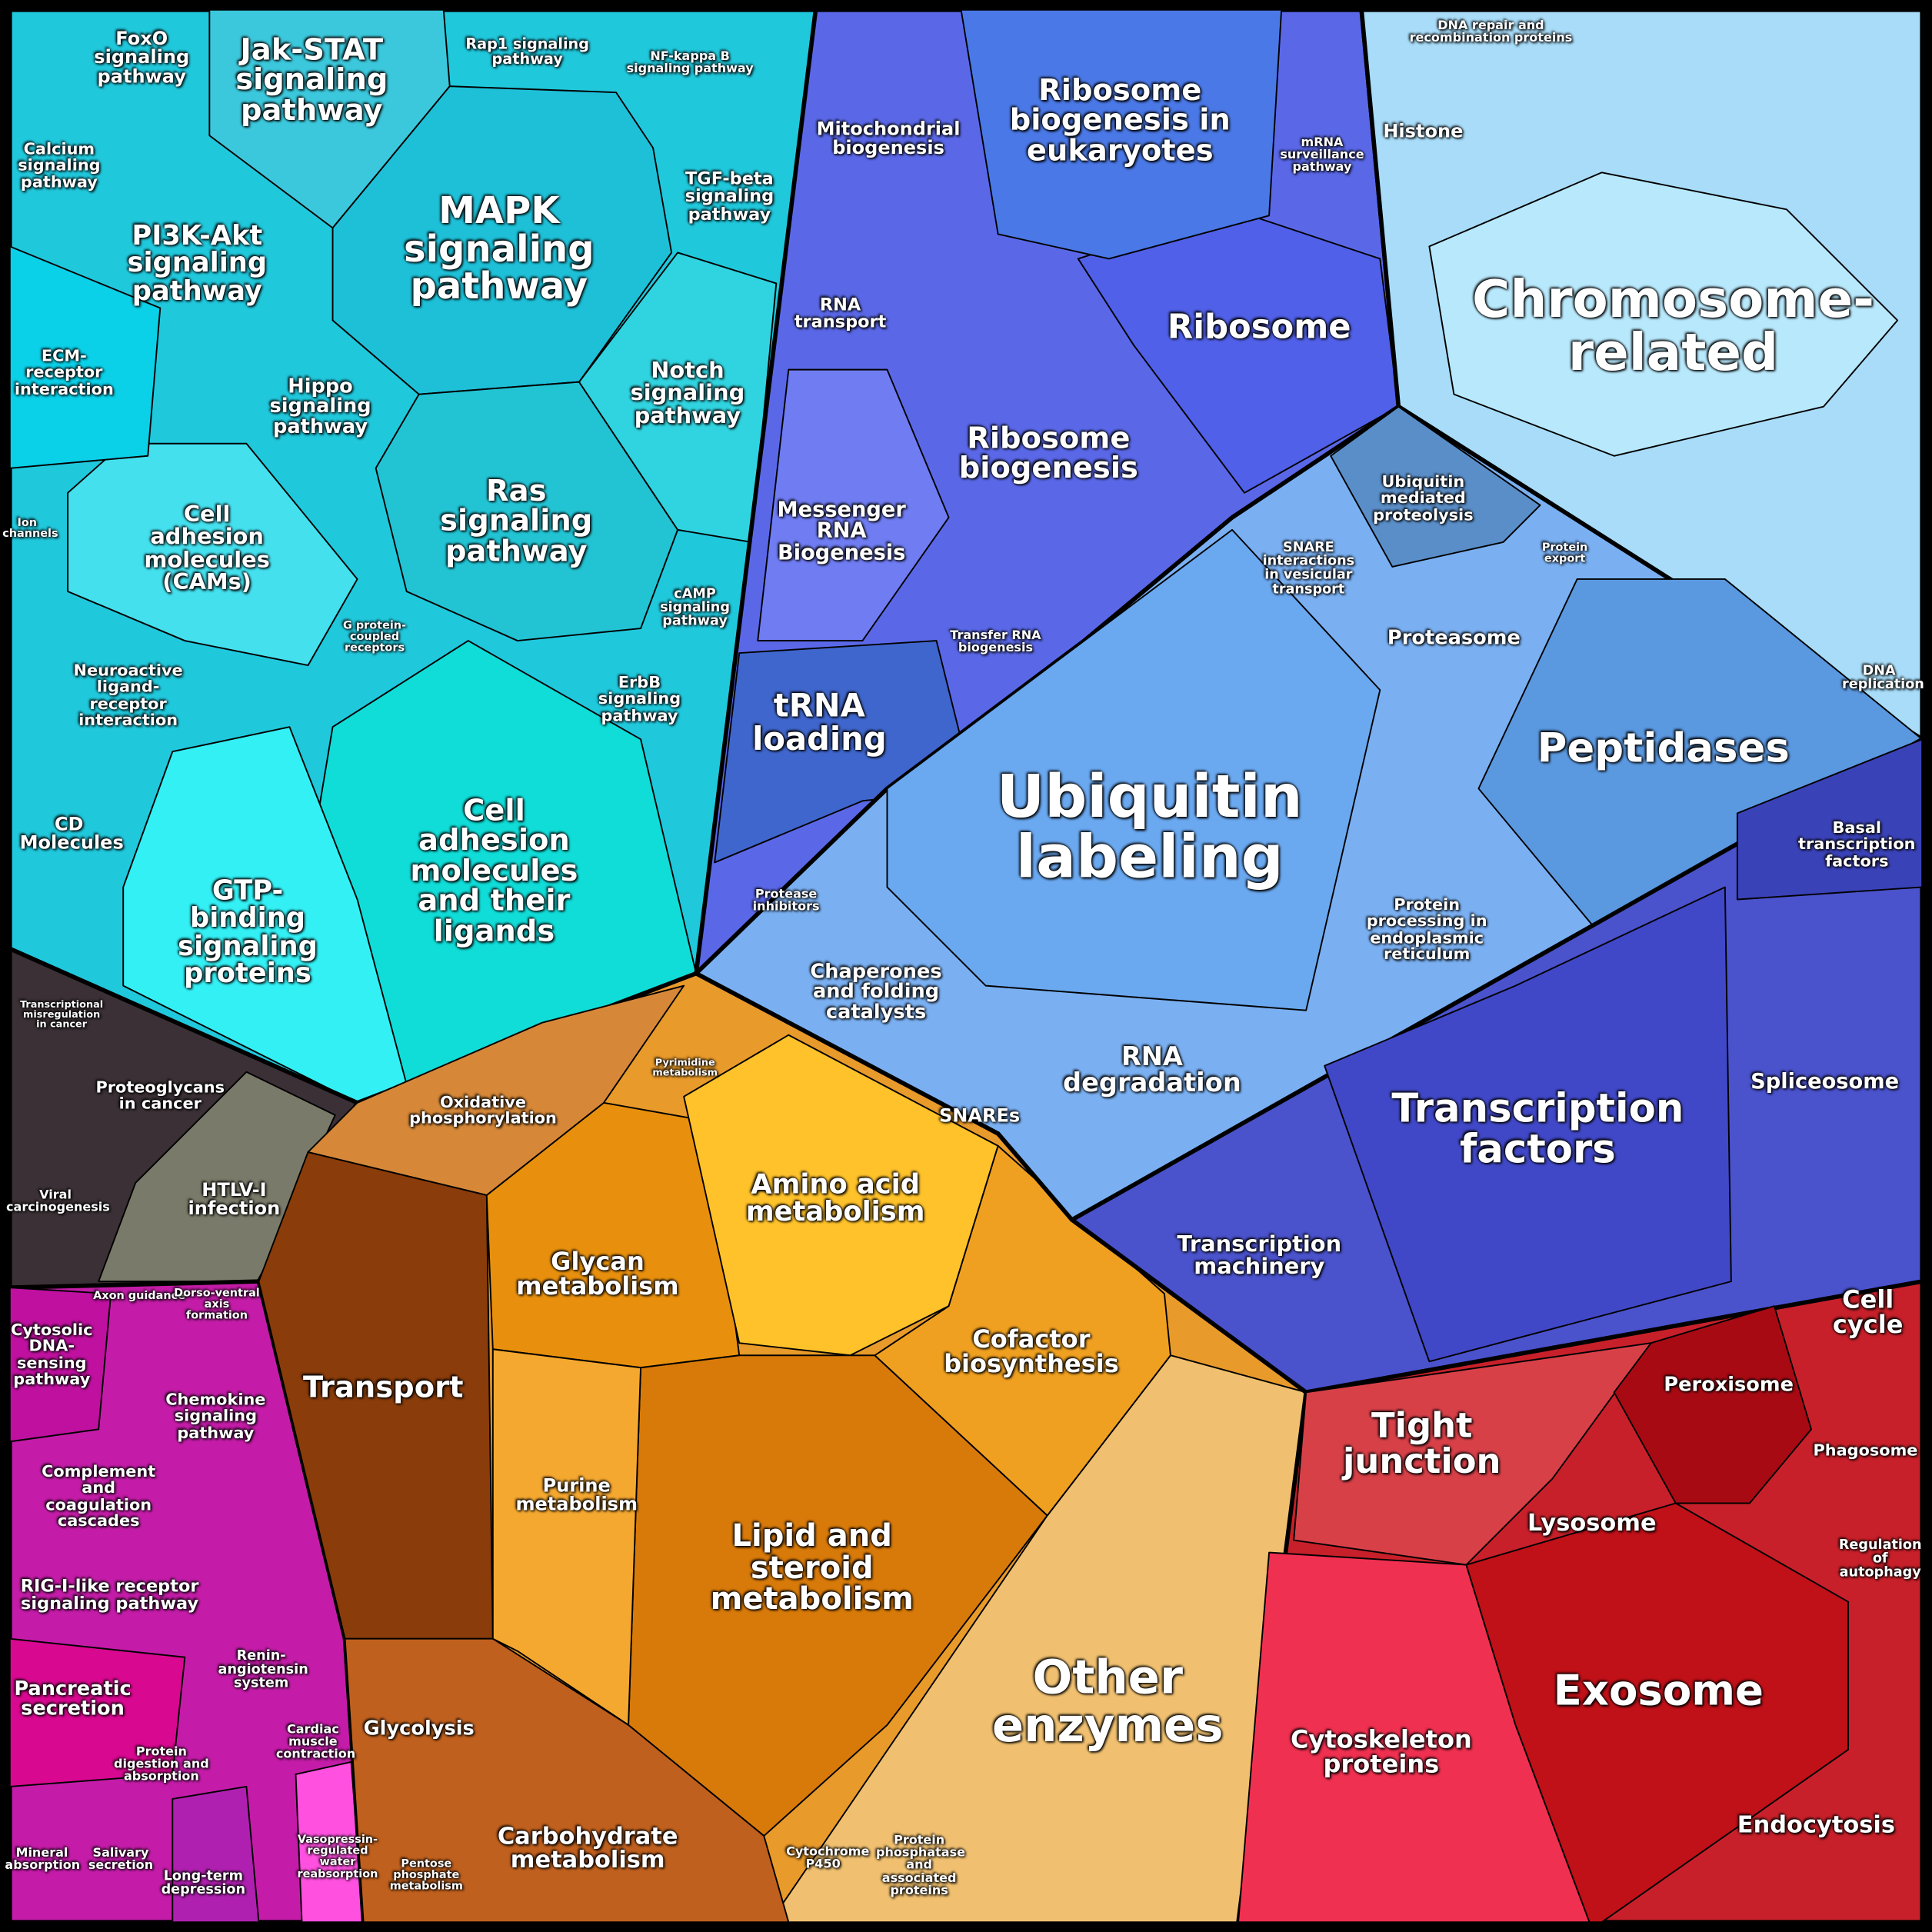 The height and width of the screenshot is (1932, 1932). I want to click on cell-label: Cytosolic DNA-sensing pathway, so click(52, 1355).